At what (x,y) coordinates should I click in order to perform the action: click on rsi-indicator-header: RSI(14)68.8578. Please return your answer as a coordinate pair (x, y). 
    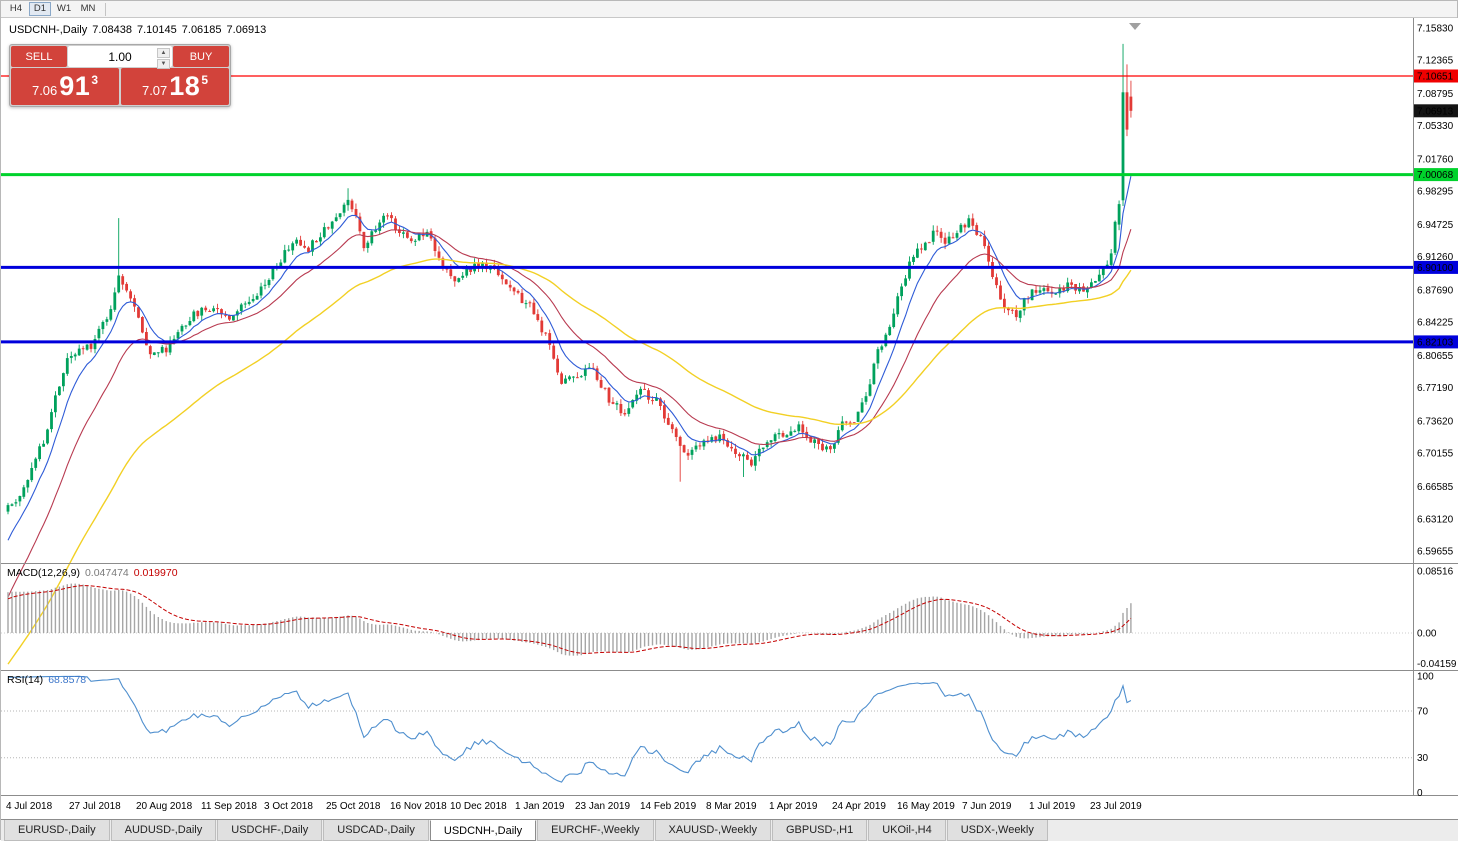
    Looking at the image, I should click on (46, 680).